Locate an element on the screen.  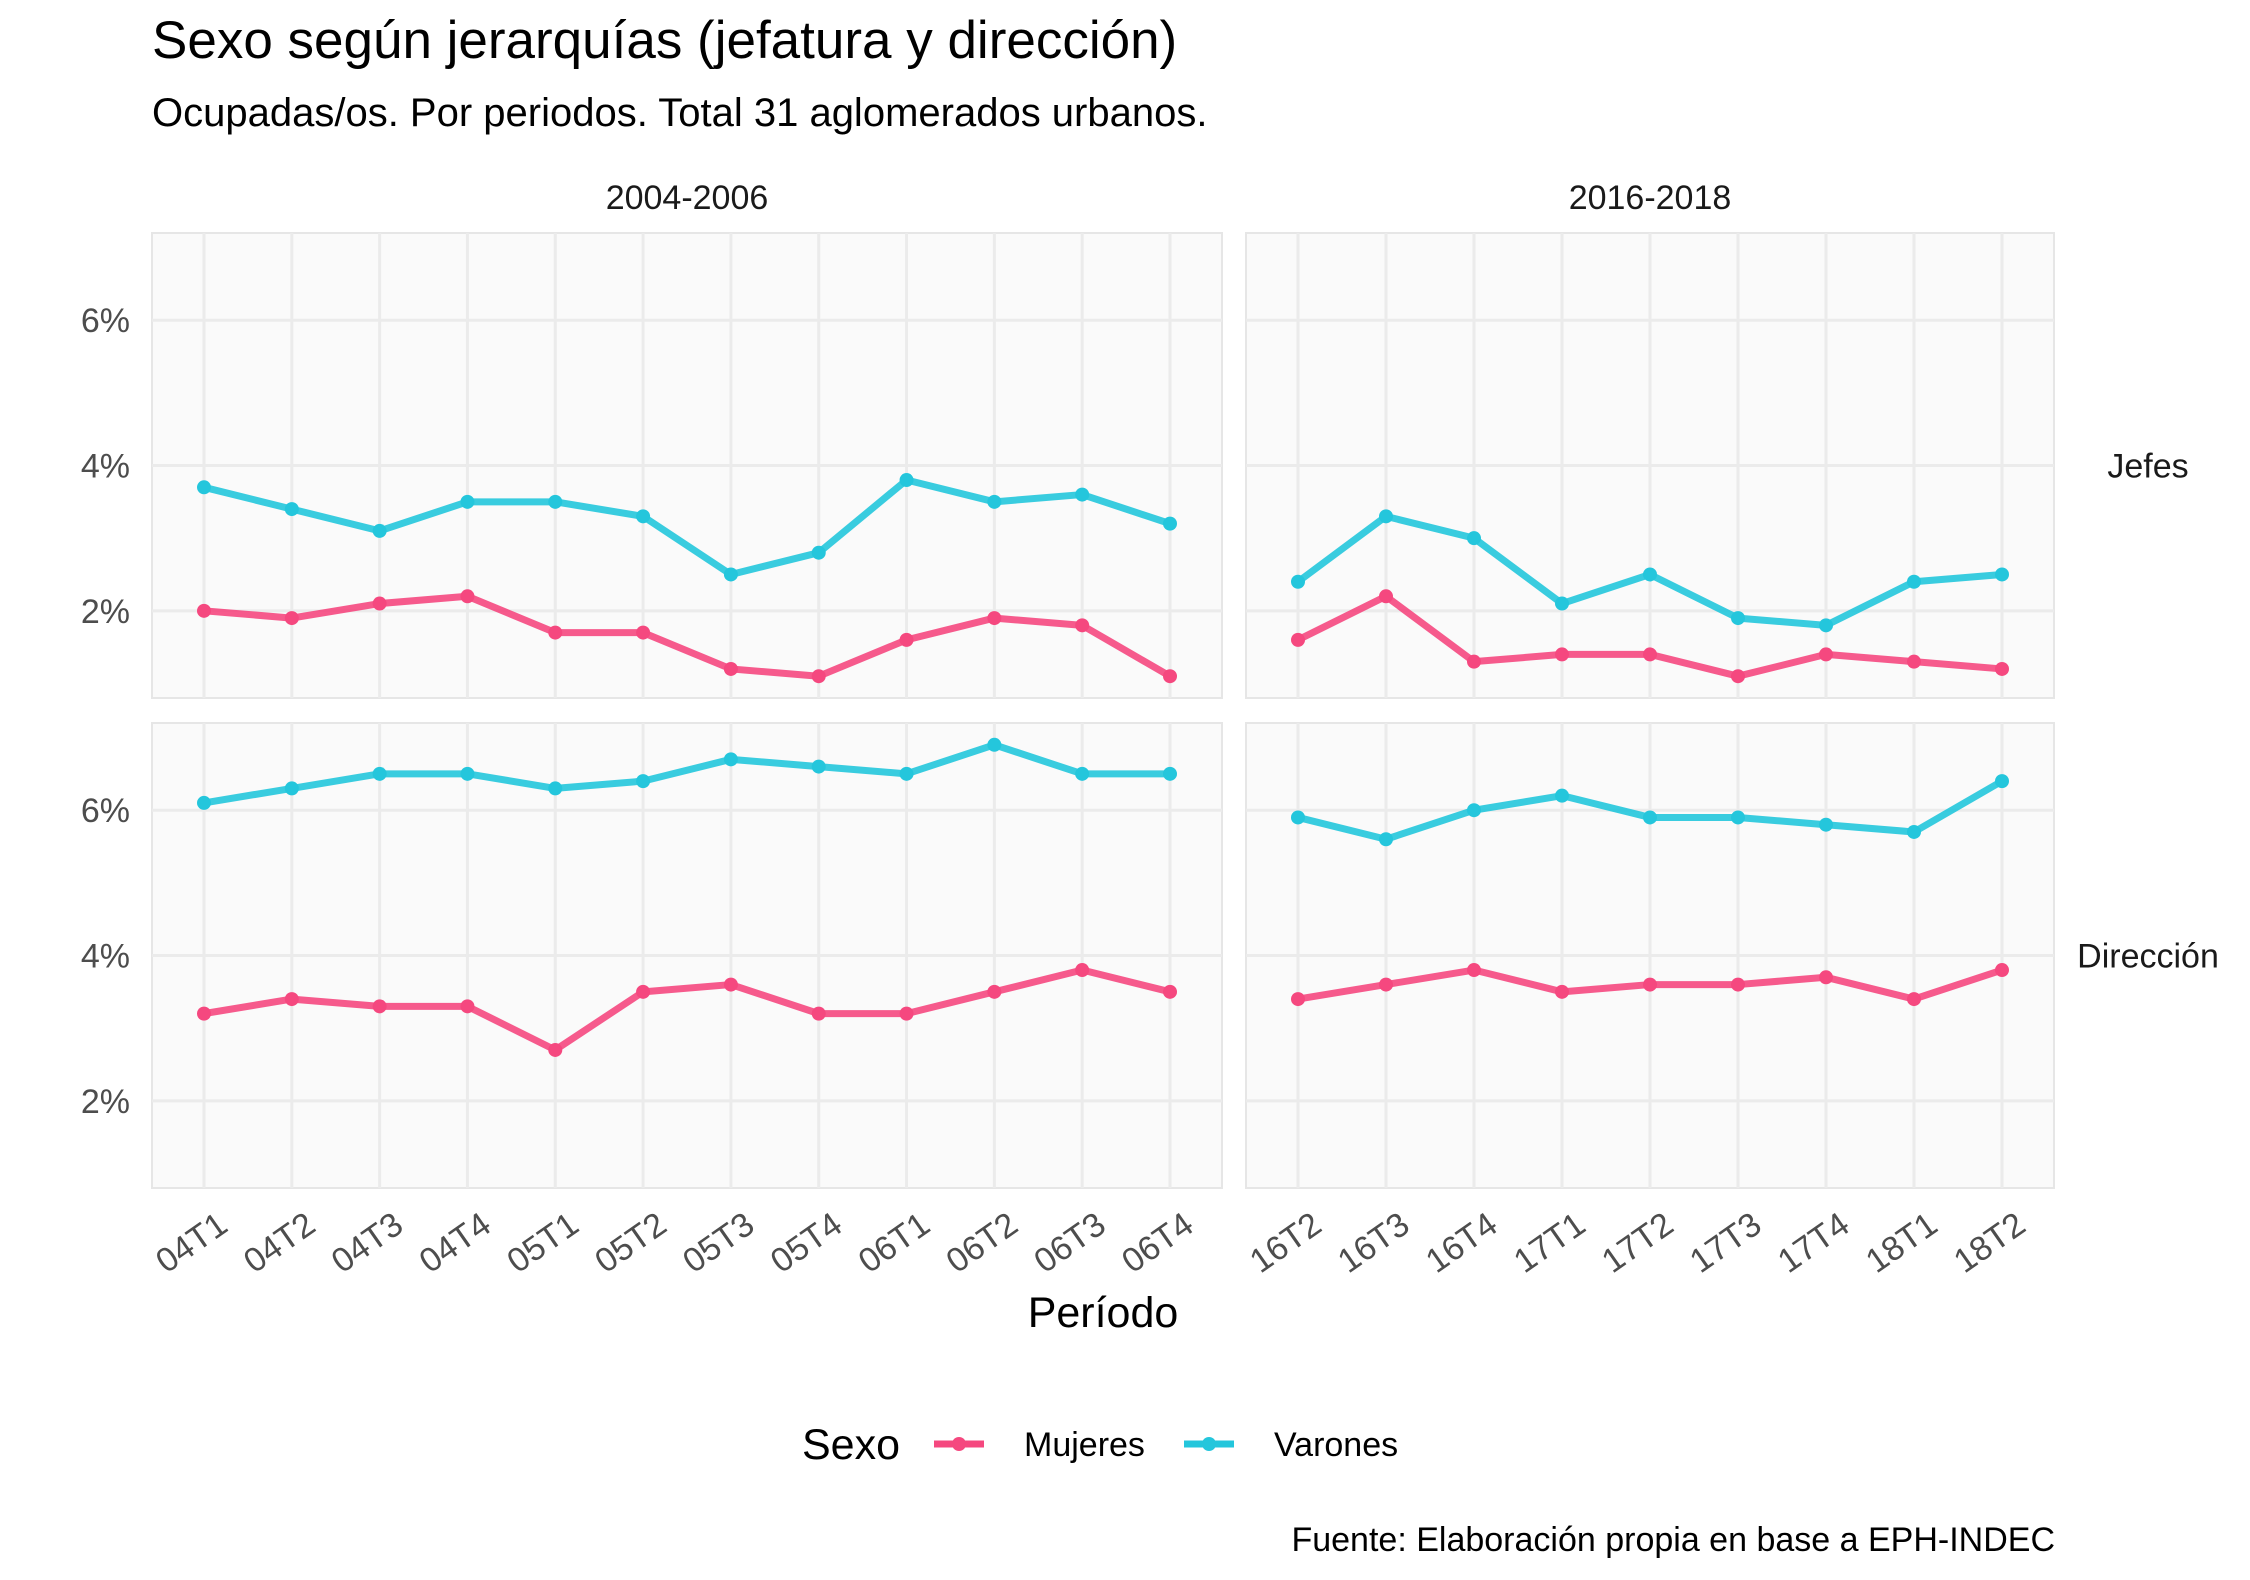
panel-direccion-2016-2018 is located at coordinates (1650, 955).